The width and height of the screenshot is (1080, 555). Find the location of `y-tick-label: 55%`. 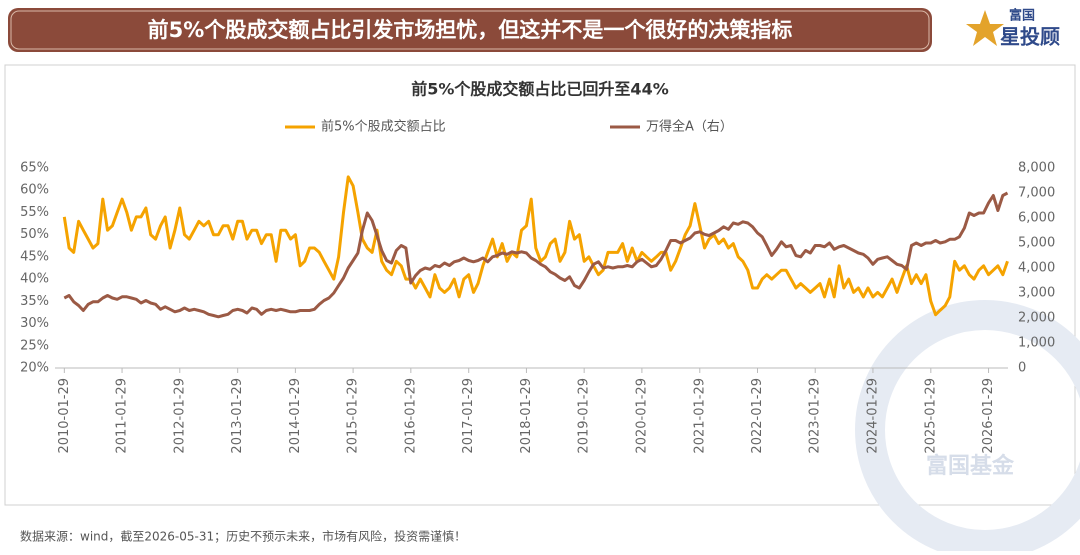

y-tick-label: 55% is located at coordinates (34, 212).